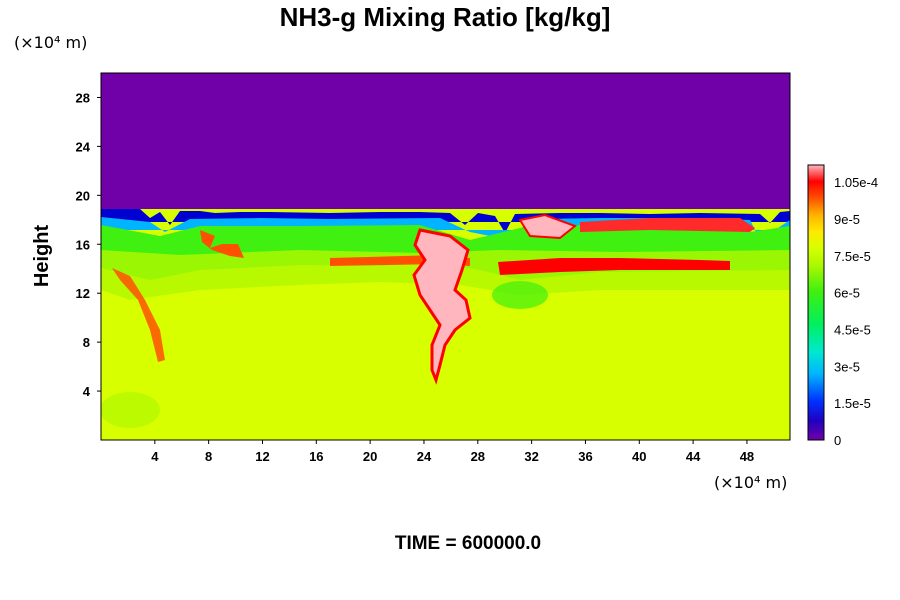 This screenshot has height=600, width=900. Describe the element at coordinates (155, 456) in the screenshot. I see `x-tick-label: 4` at that location.